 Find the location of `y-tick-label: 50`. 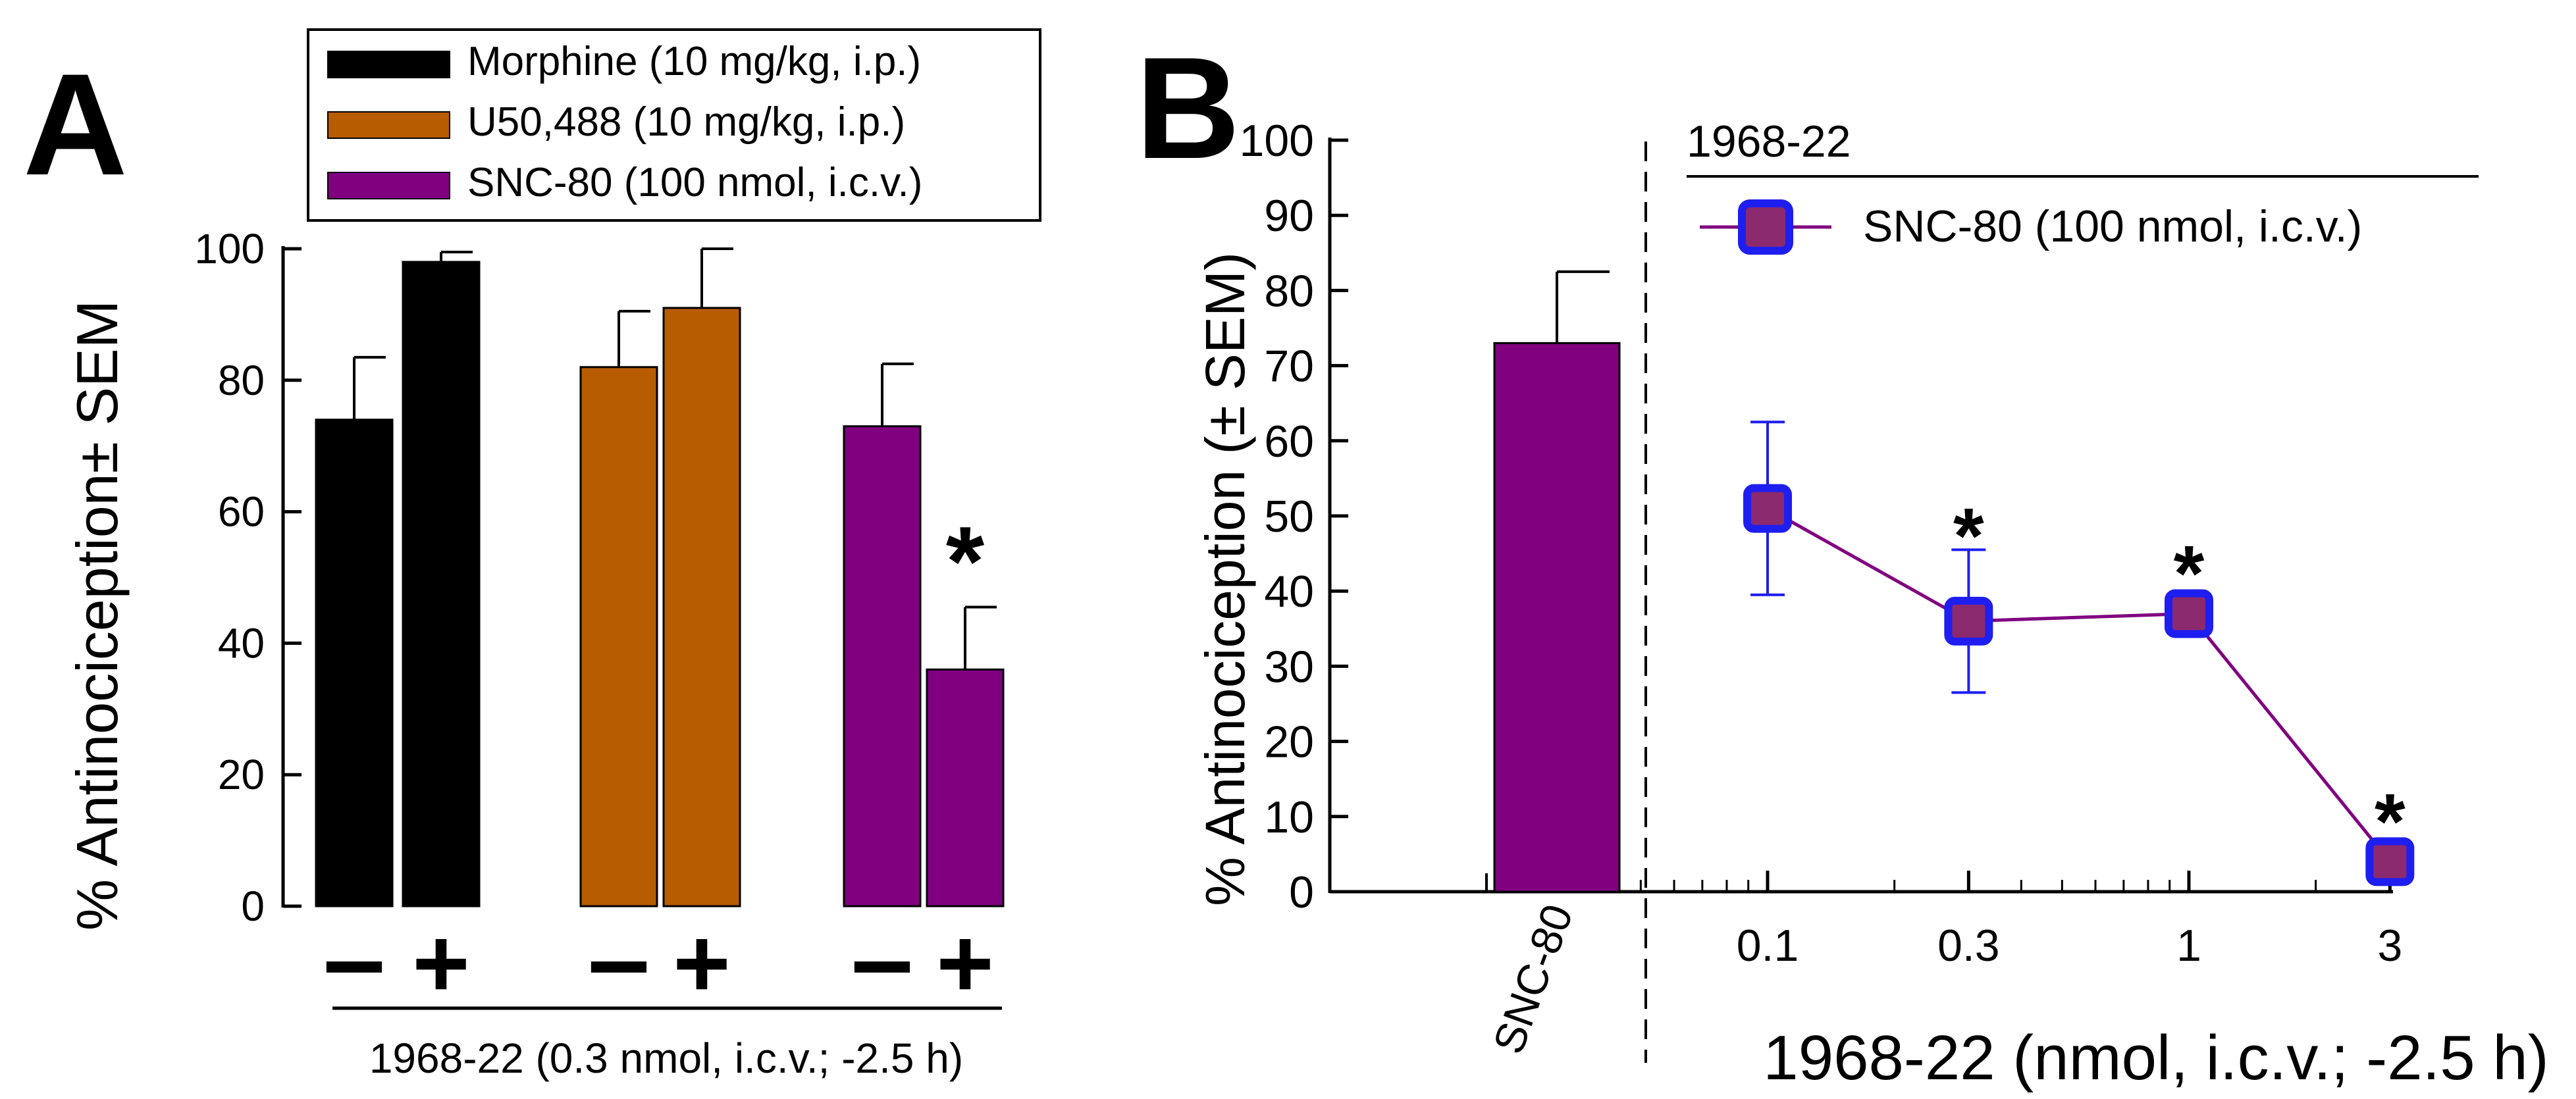

y-tick-label: 50 is located at coordinates (1289, 517).